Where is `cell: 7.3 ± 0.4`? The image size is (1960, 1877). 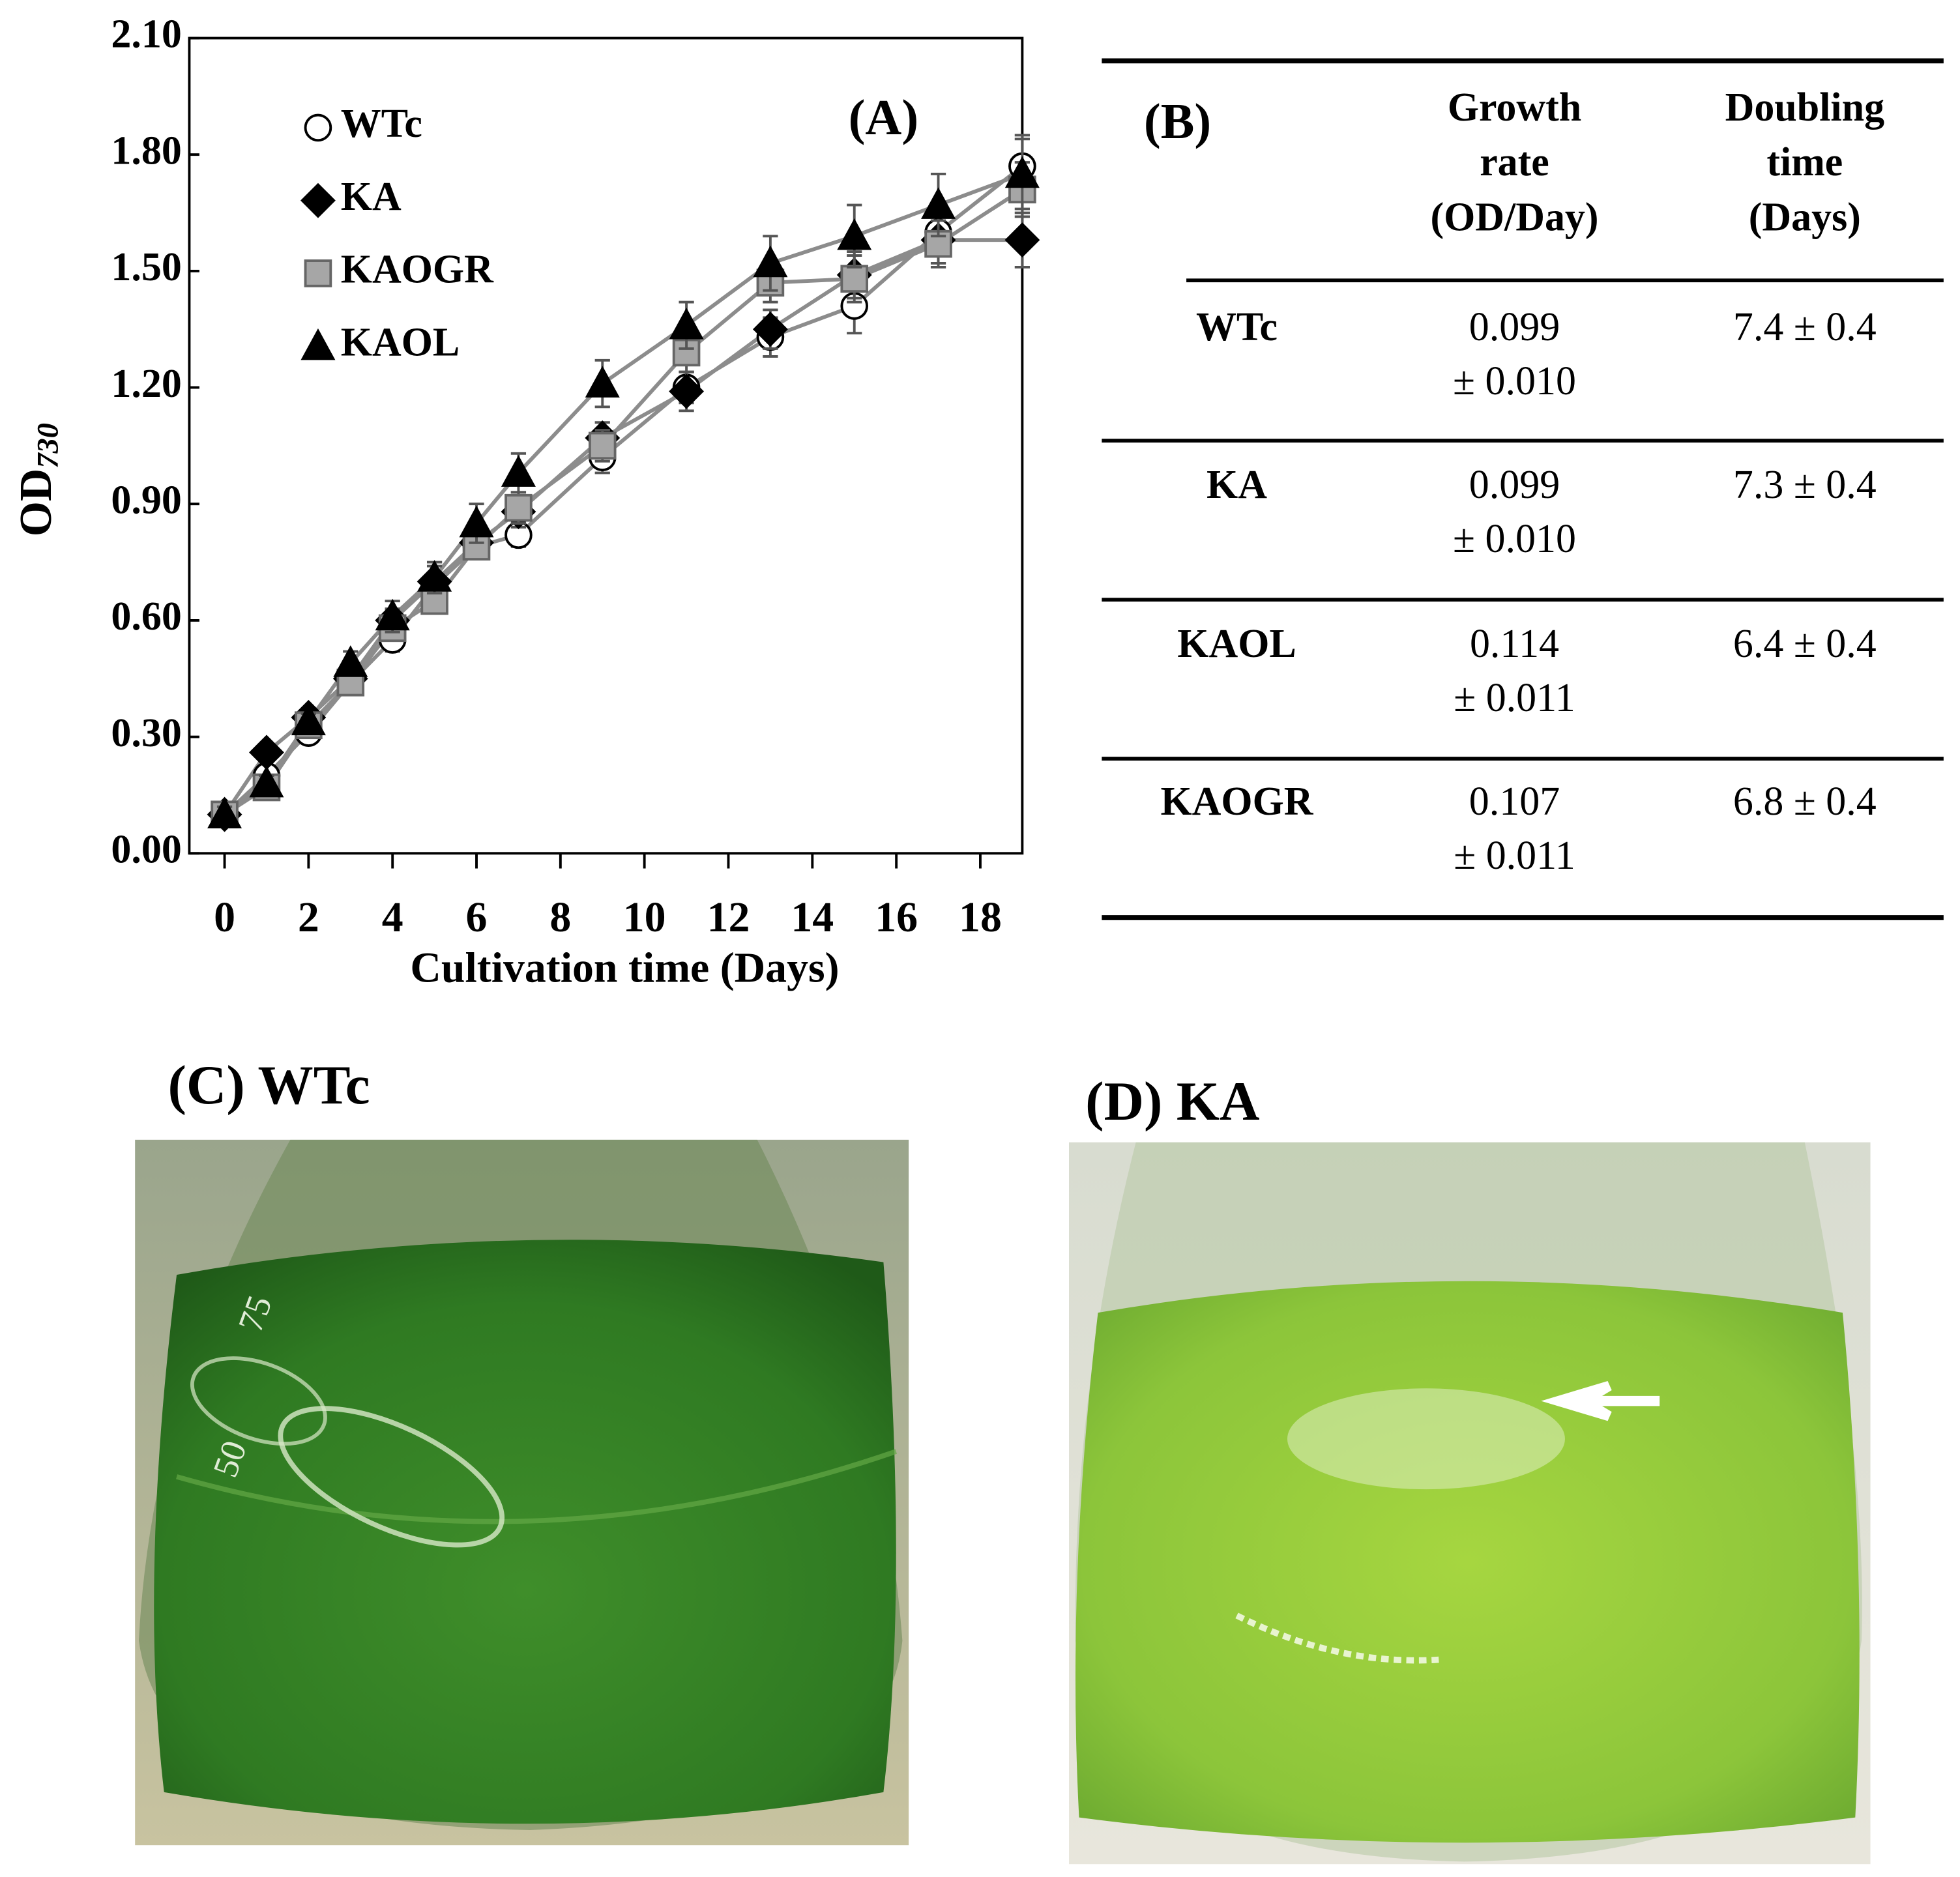
cell: 7.3 ± 0.4 is located at coordinates (1805, 485).